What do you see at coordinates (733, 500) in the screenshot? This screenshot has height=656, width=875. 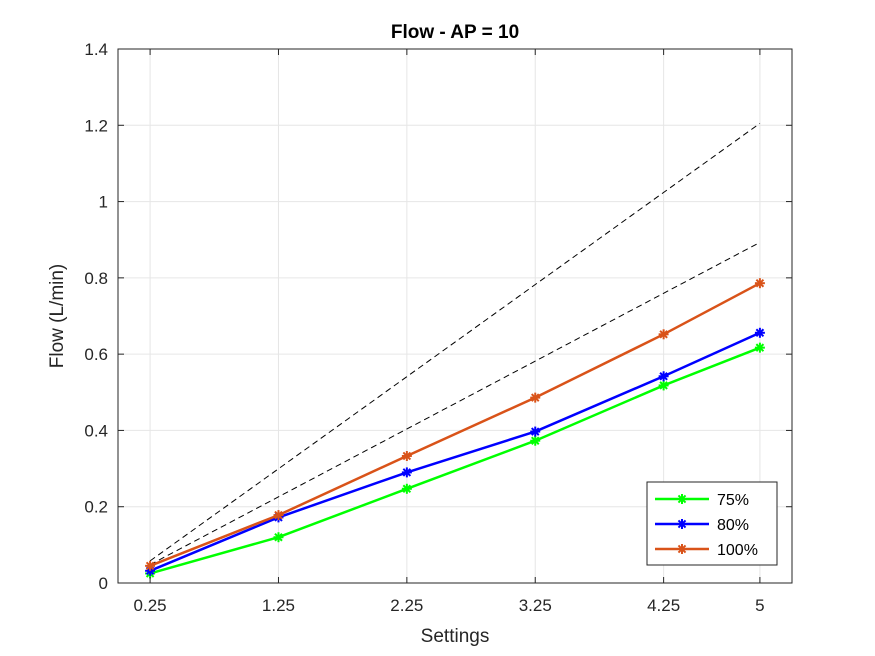 I see `legend-label: 75%` at bounding box center [733, 500].